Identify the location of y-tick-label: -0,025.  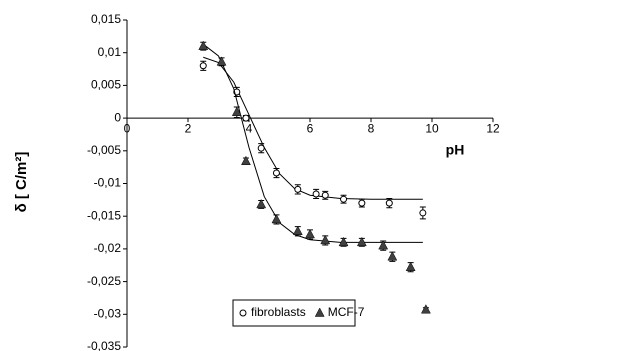
(104, 281).